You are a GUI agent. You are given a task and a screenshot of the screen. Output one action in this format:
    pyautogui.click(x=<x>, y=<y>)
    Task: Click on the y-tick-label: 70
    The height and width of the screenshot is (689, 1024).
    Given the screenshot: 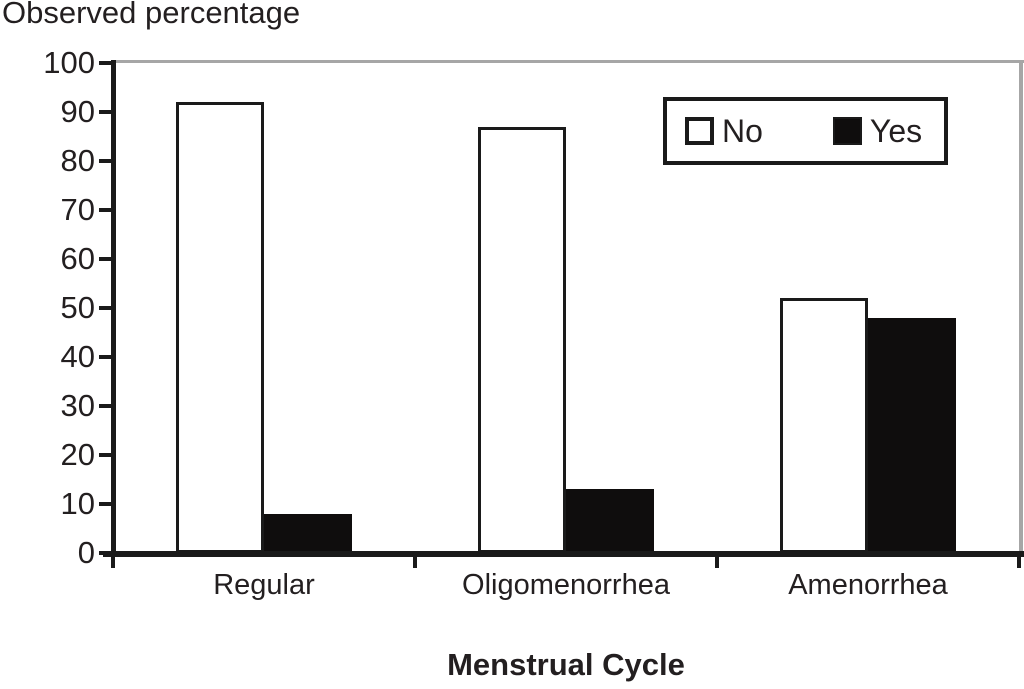 What is the action you would take?
    pyautogui.click(x=77, y=209)
    